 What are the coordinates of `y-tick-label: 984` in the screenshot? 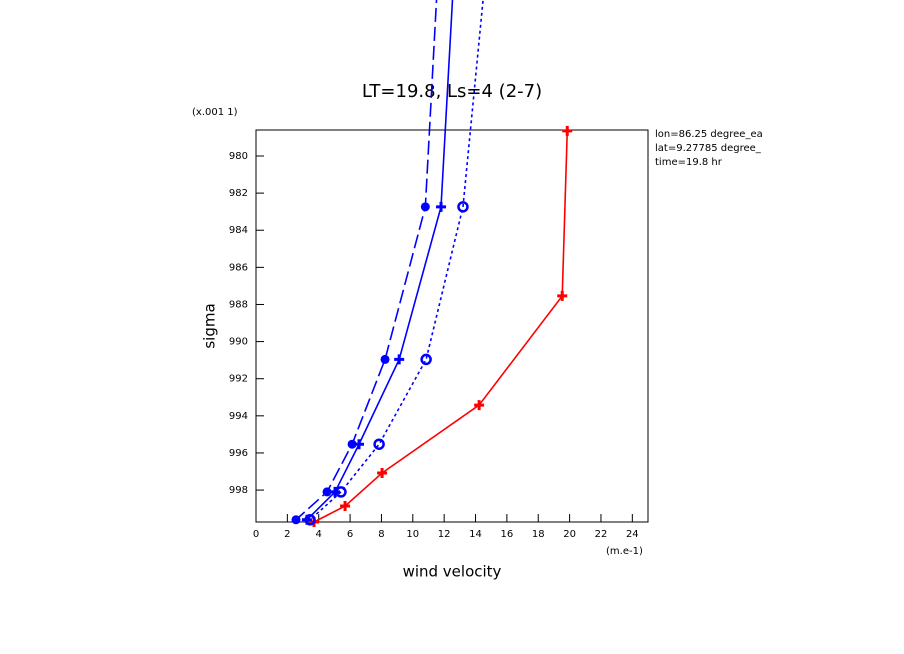 It's located at (238, 230).